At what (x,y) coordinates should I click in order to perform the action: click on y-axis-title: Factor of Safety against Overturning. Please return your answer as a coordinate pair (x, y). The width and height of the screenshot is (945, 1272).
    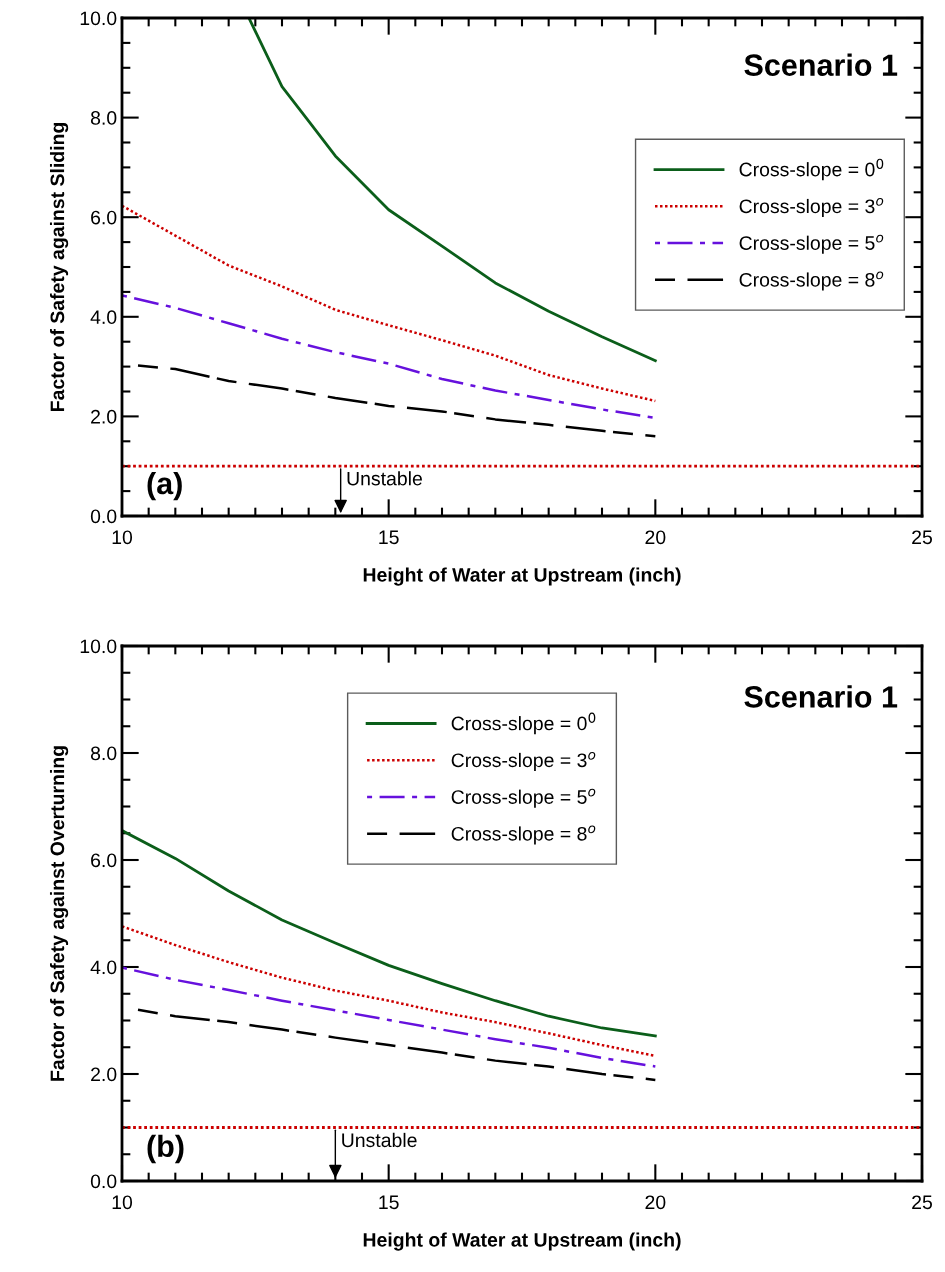
    Looking at the image, I should click on (59, 913).